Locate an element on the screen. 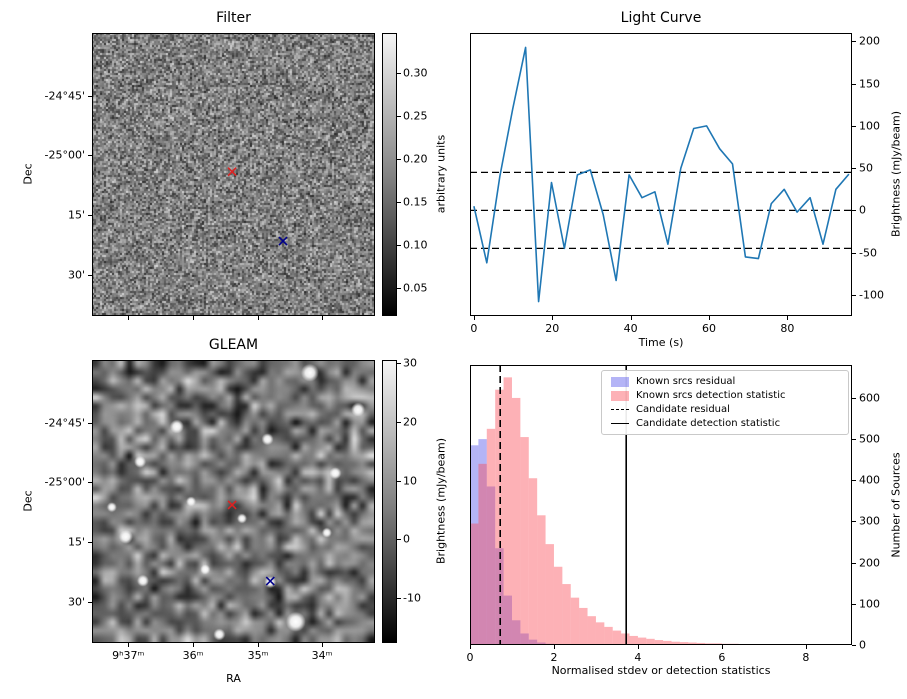 The image size is (907, 699). legend-dashed-line-swatch is located at coordinates (620, 409).